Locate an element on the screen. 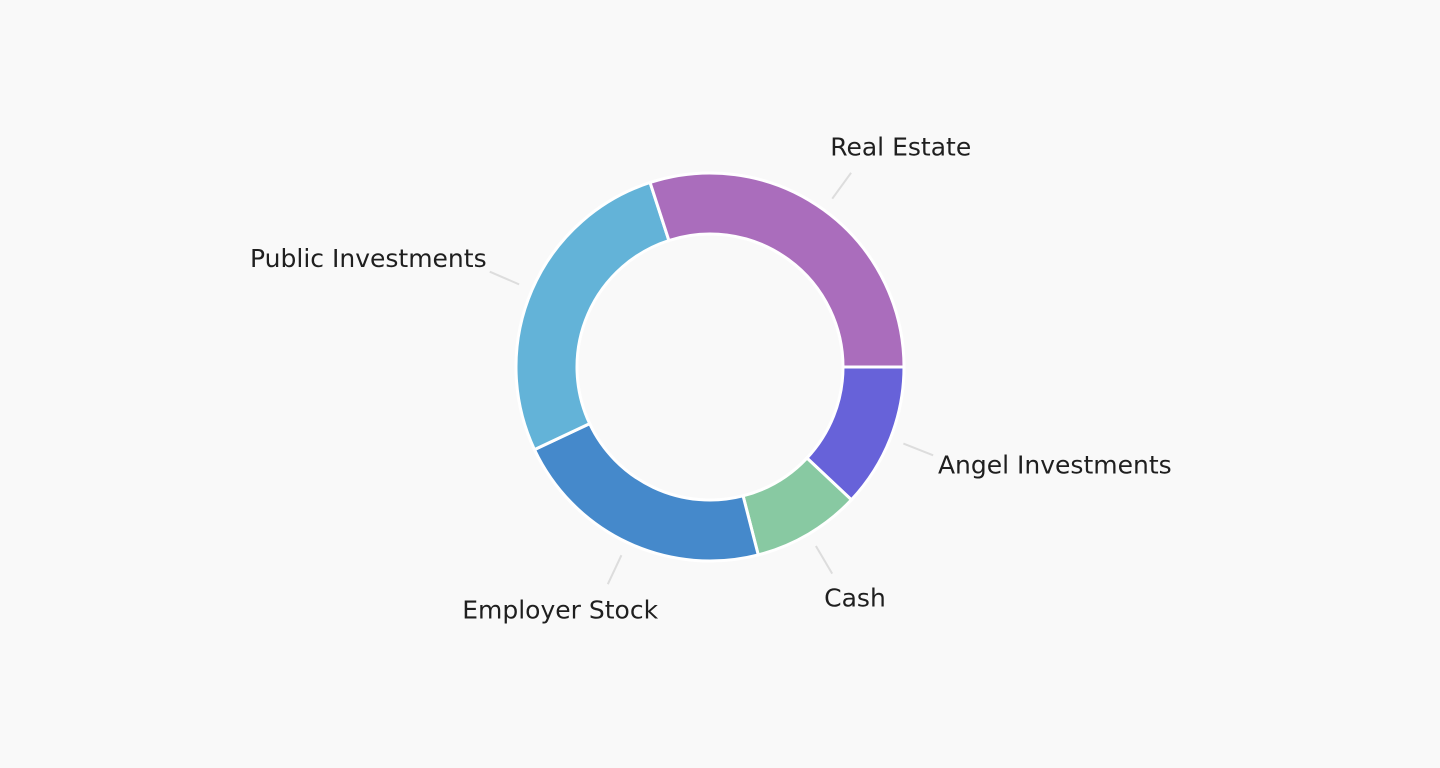 This screenshot has height=768, width=1440. slice-label: Public Investments is located at coordinates (368, 258).